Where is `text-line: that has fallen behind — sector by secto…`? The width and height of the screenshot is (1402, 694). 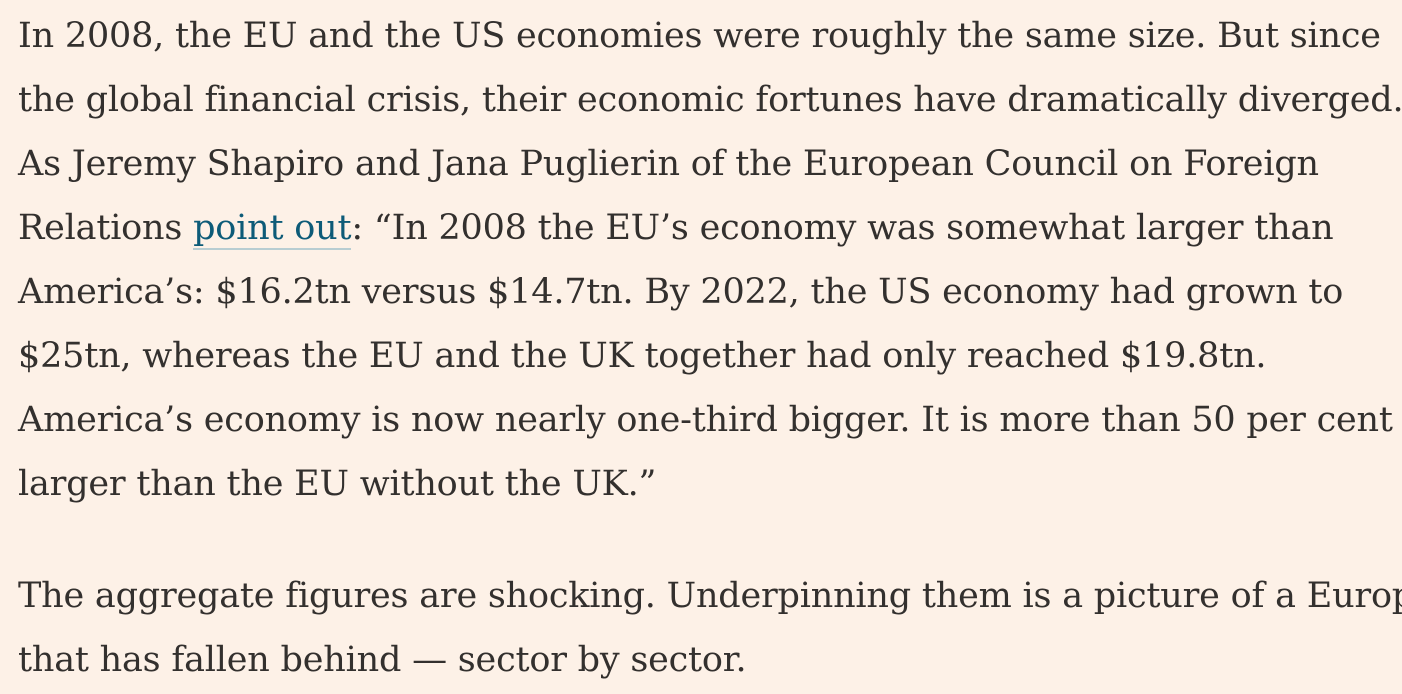 text-line: that has fallen behind — sector by secto… is located at coordinates (382, 660).